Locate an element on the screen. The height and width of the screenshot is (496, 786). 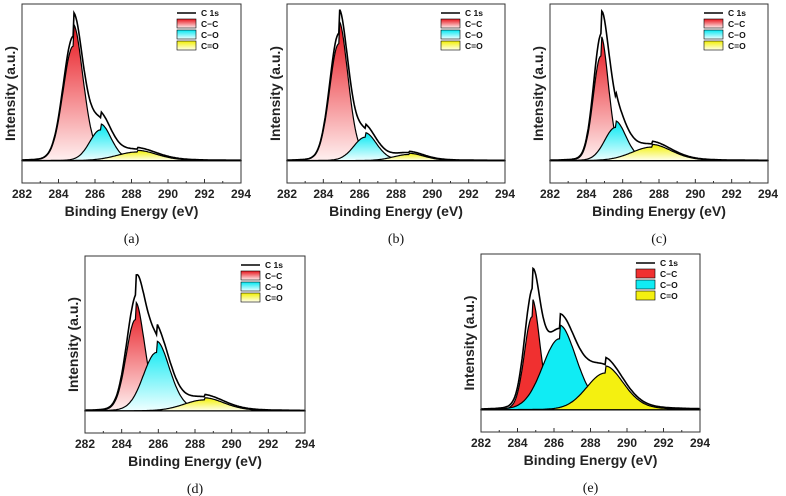
panel-caption: (a) is located at coordinates (132, 239).